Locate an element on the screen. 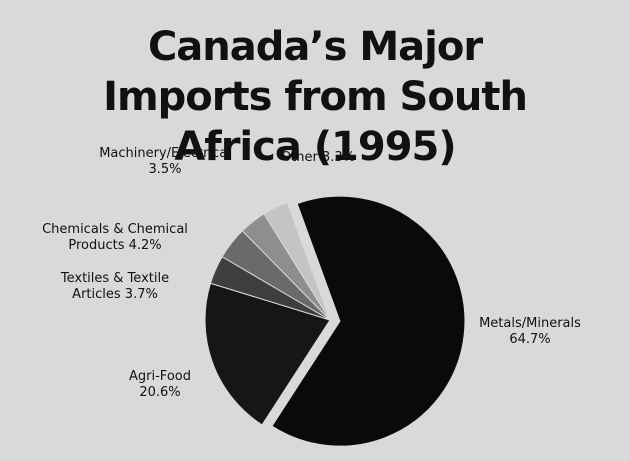 The width and height of the screenshot is (630, 461). category-label: Machinery/Electrical is located at coordinates (165, 153).